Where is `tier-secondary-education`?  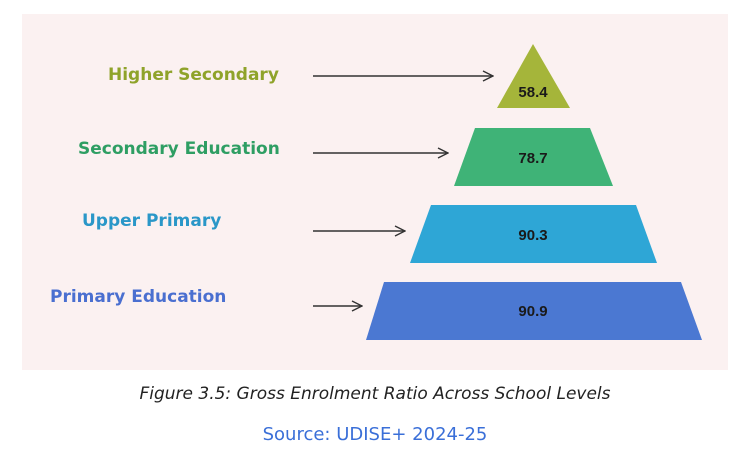 tier-secondary-education is located at coordinates (533, 157).